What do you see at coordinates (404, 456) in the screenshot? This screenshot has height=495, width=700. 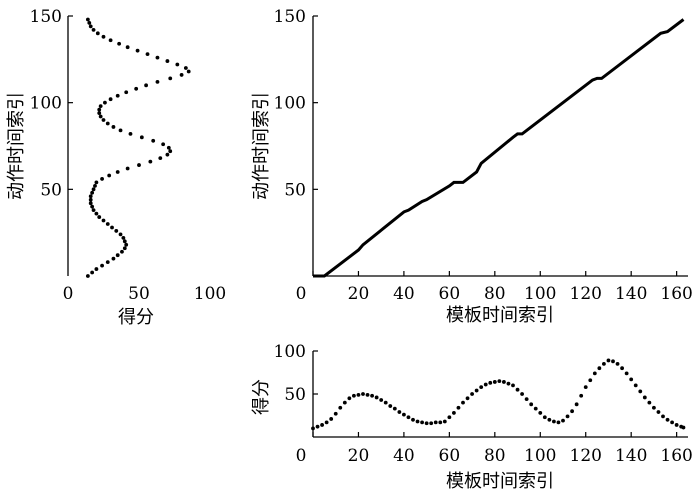 I see `bottom-x-tick-label: 40` at bounding box center [404, 456].